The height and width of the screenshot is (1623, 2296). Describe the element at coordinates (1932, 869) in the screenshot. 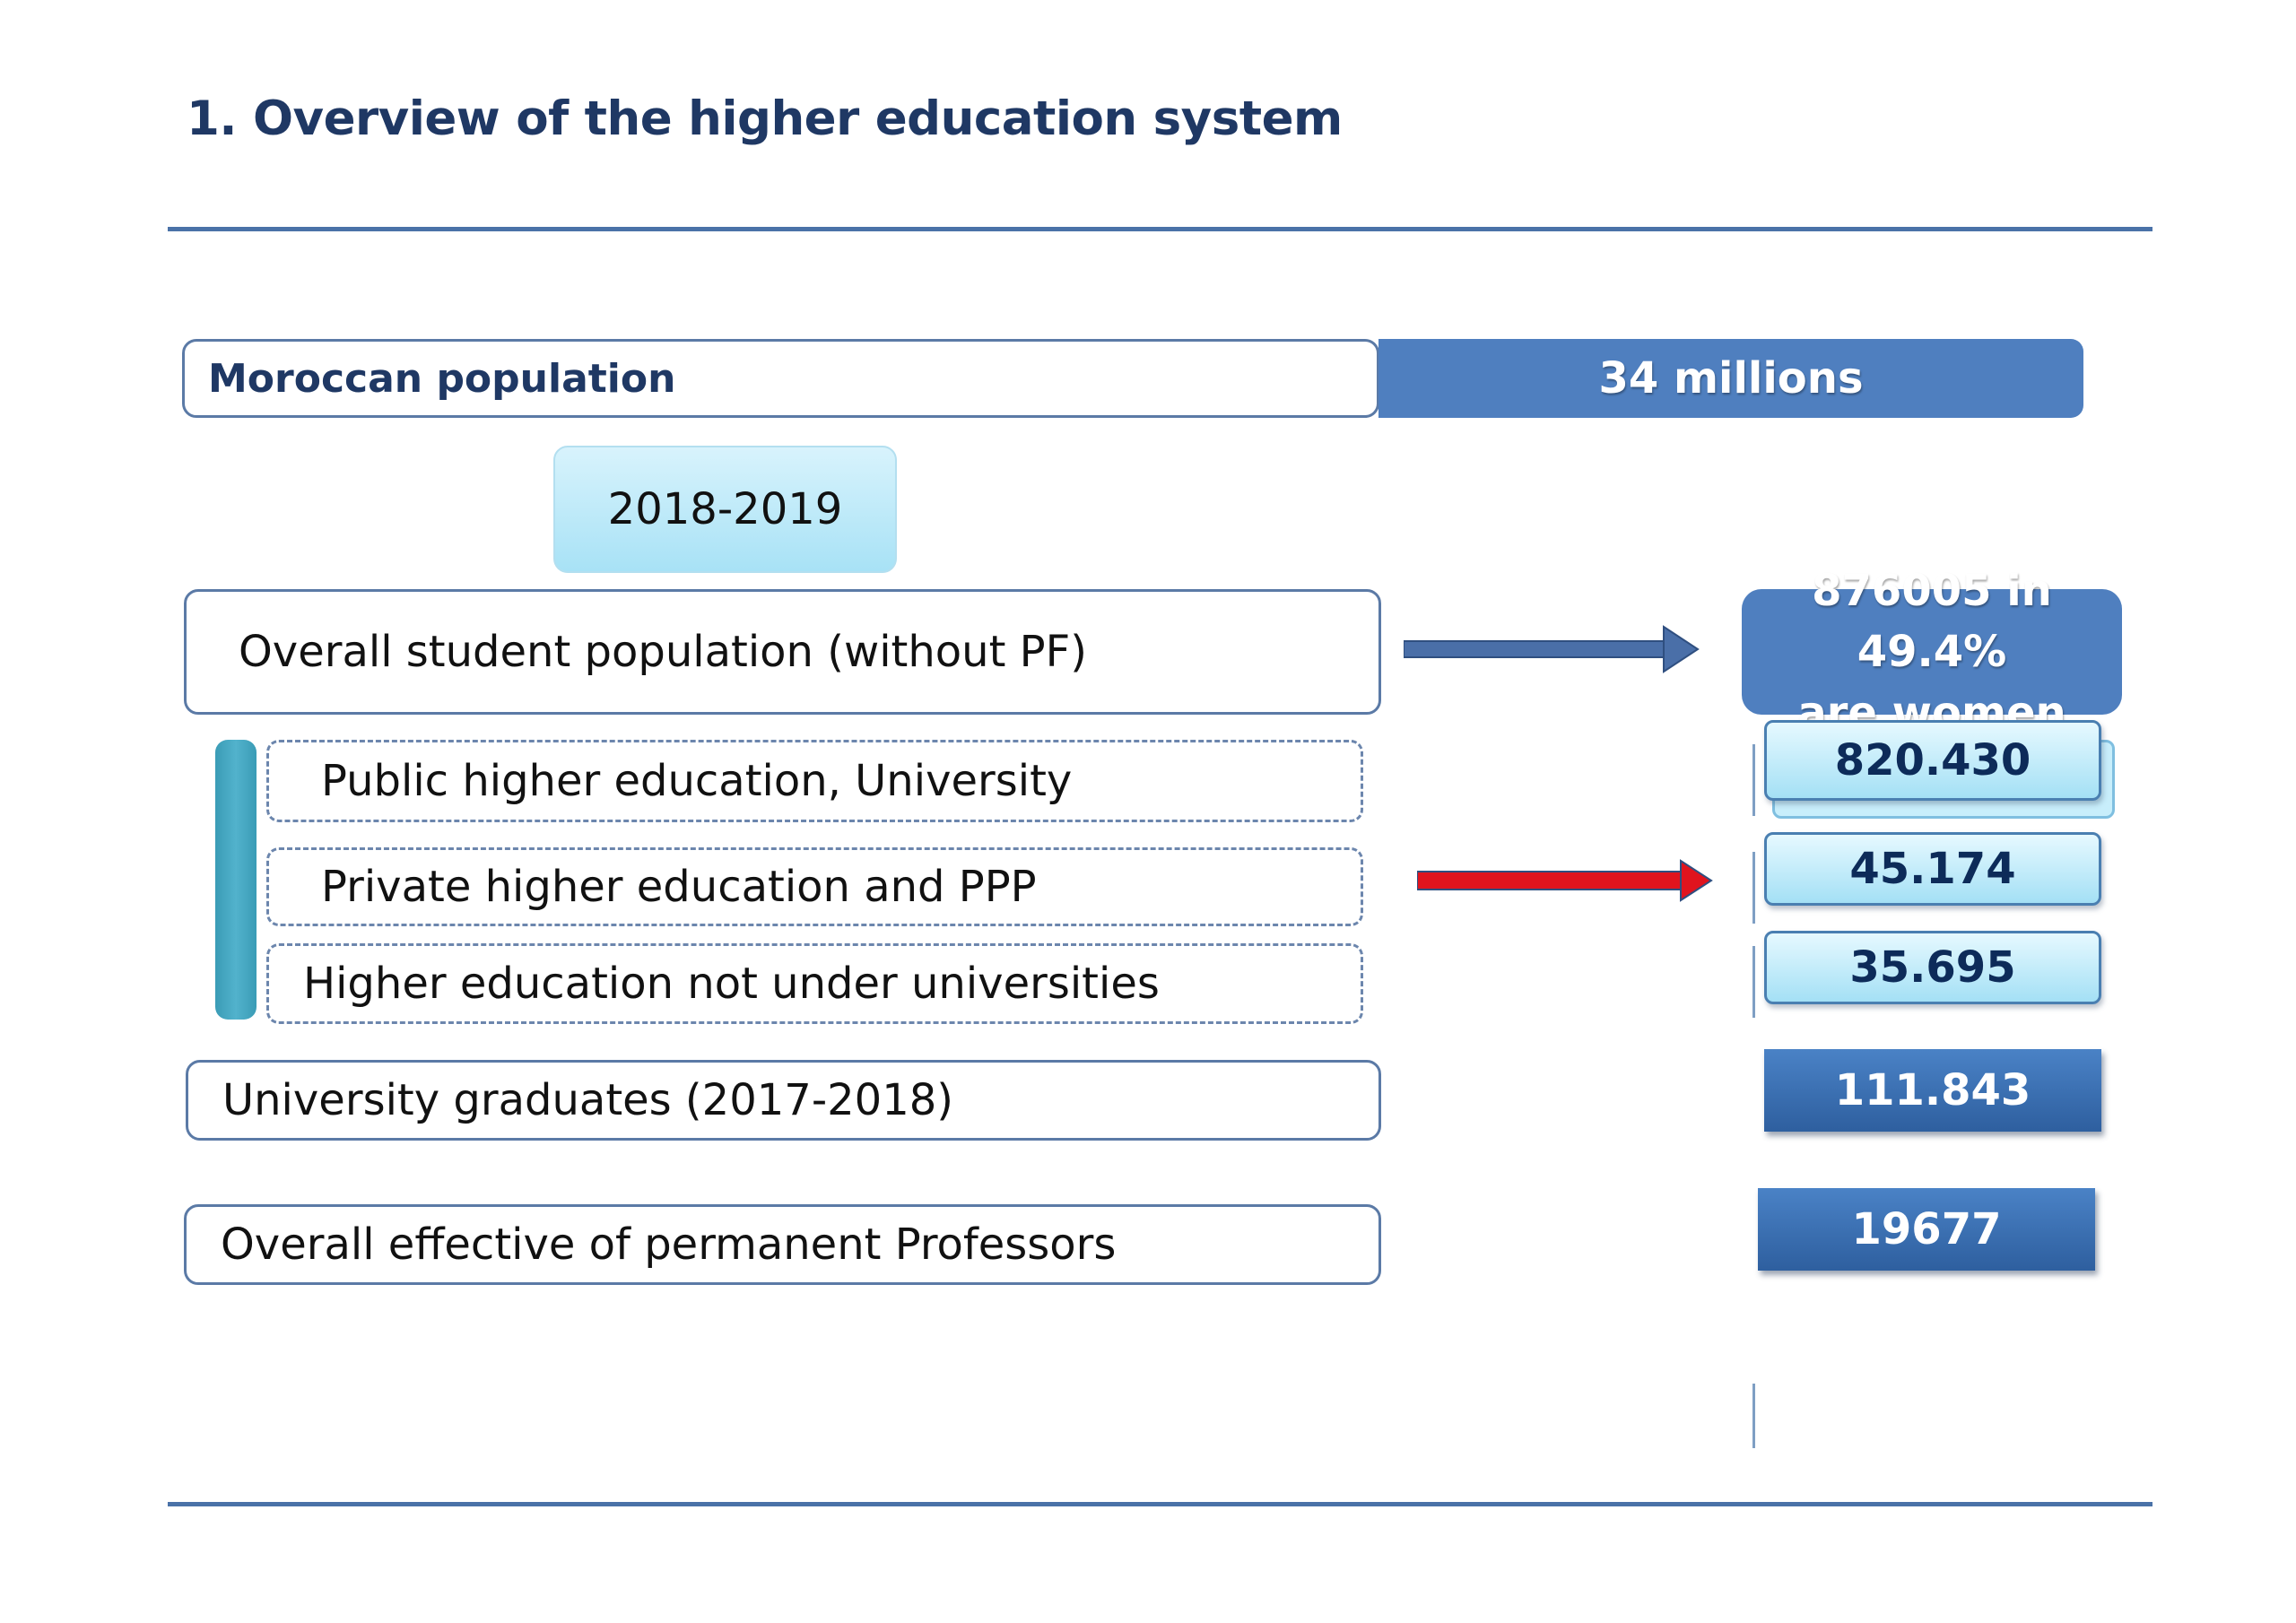

I see `breakdown-private-value: 45.174` at that location.